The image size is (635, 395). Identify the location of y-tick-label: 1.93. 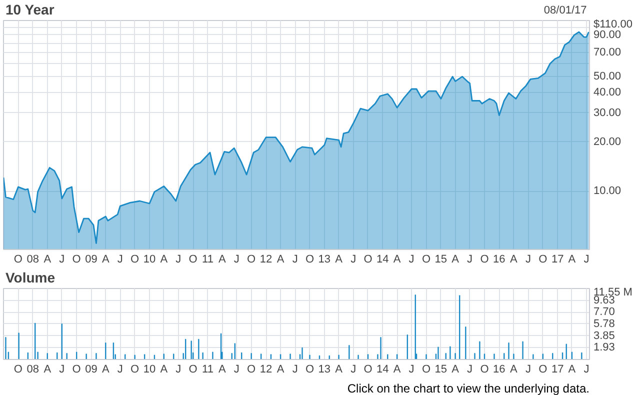
(604, 348).